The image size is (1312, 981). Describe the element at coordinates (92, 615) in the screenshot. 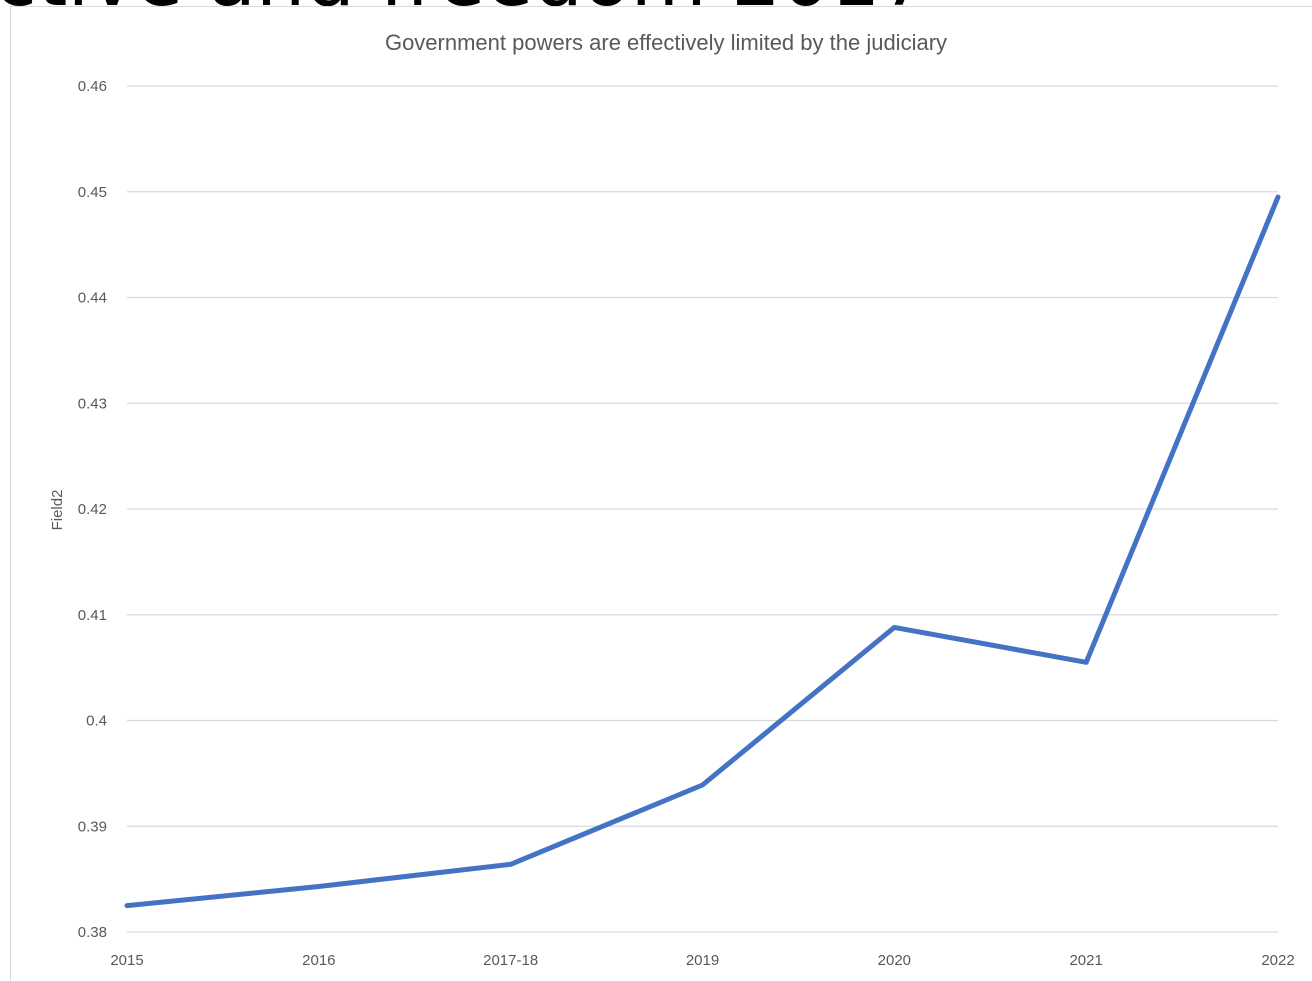

I see `y-tick-label: 0.41` at that location.